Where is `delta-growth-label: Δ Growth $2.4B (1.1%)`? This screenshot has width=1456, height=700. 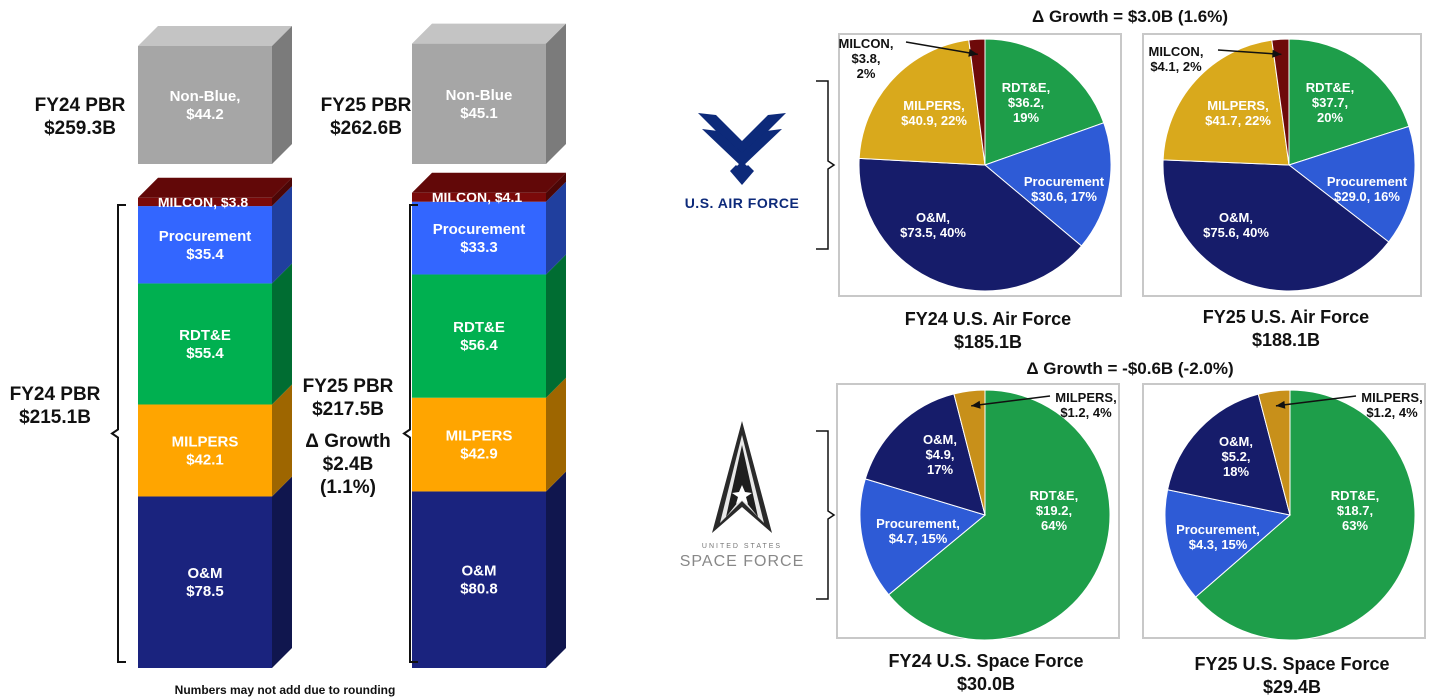
delta-growth-label: Δ Growth $2.4B (1.1%) is located at coordinates (348, 464).